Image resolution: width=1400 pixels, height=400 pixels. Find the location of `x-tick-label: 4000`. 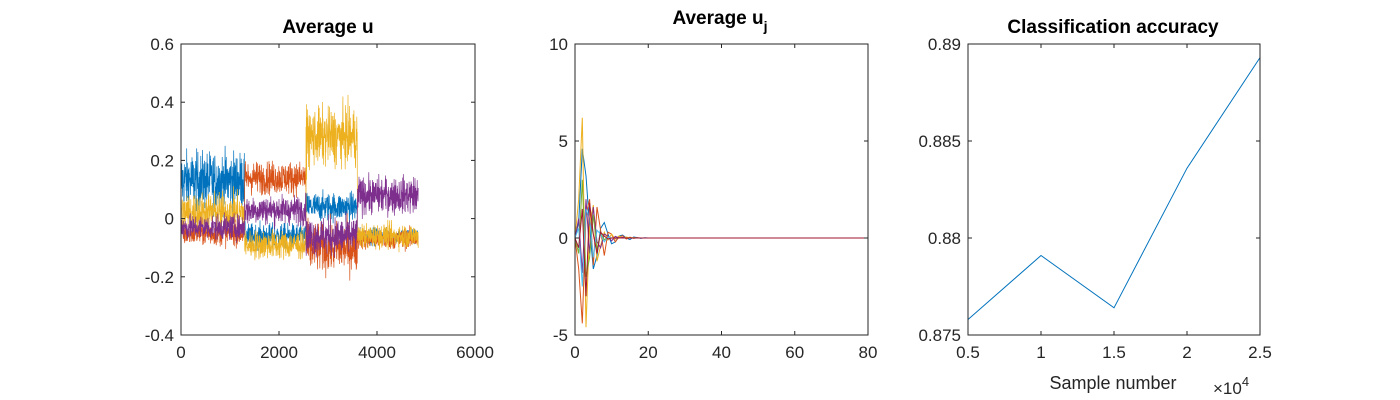

x-tick-label: 4000 is located at coordinates (377, 352).